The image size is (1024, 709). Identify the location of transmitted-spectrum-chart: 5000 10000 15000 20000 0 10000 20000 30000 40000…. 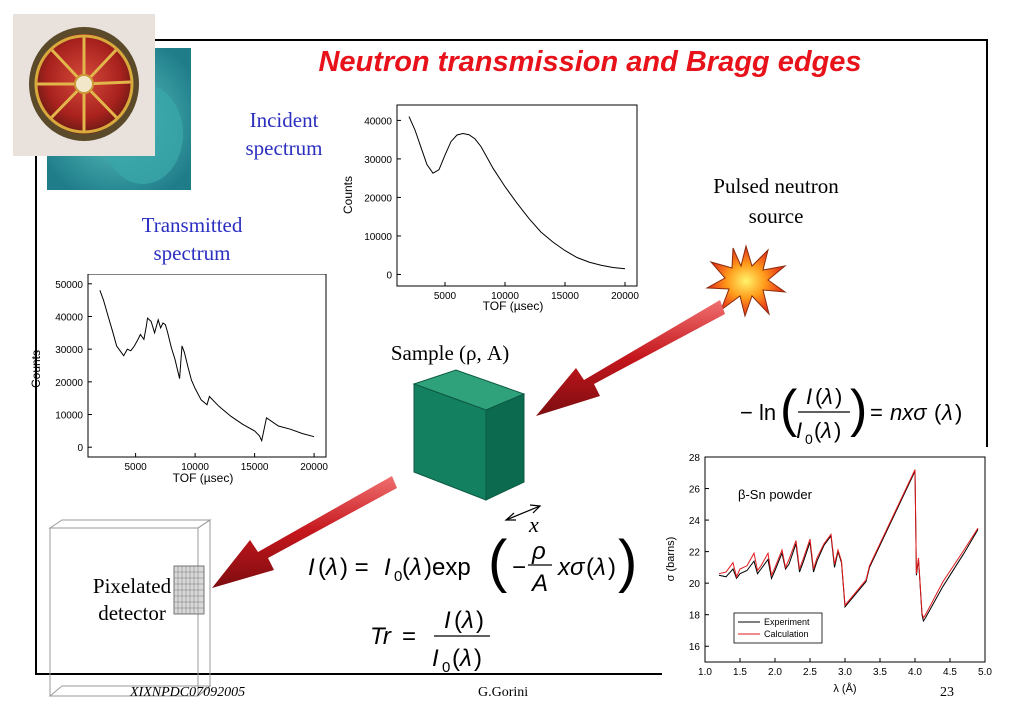
(178, 379).